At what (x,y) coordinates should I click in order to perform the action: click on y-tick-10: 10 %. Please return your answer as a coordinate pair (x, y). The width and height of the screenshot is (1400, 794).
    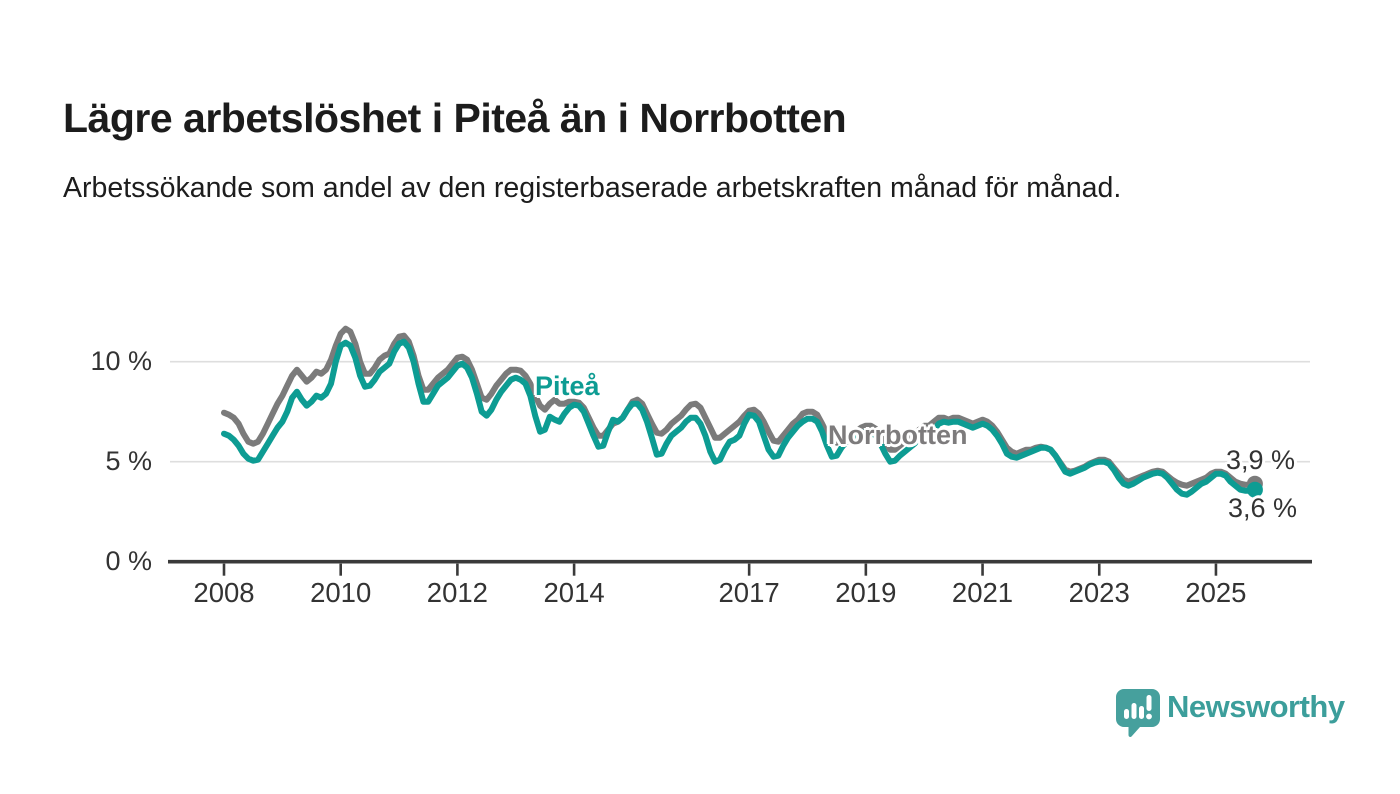
    Looking at the image, I should click on (121, 361).